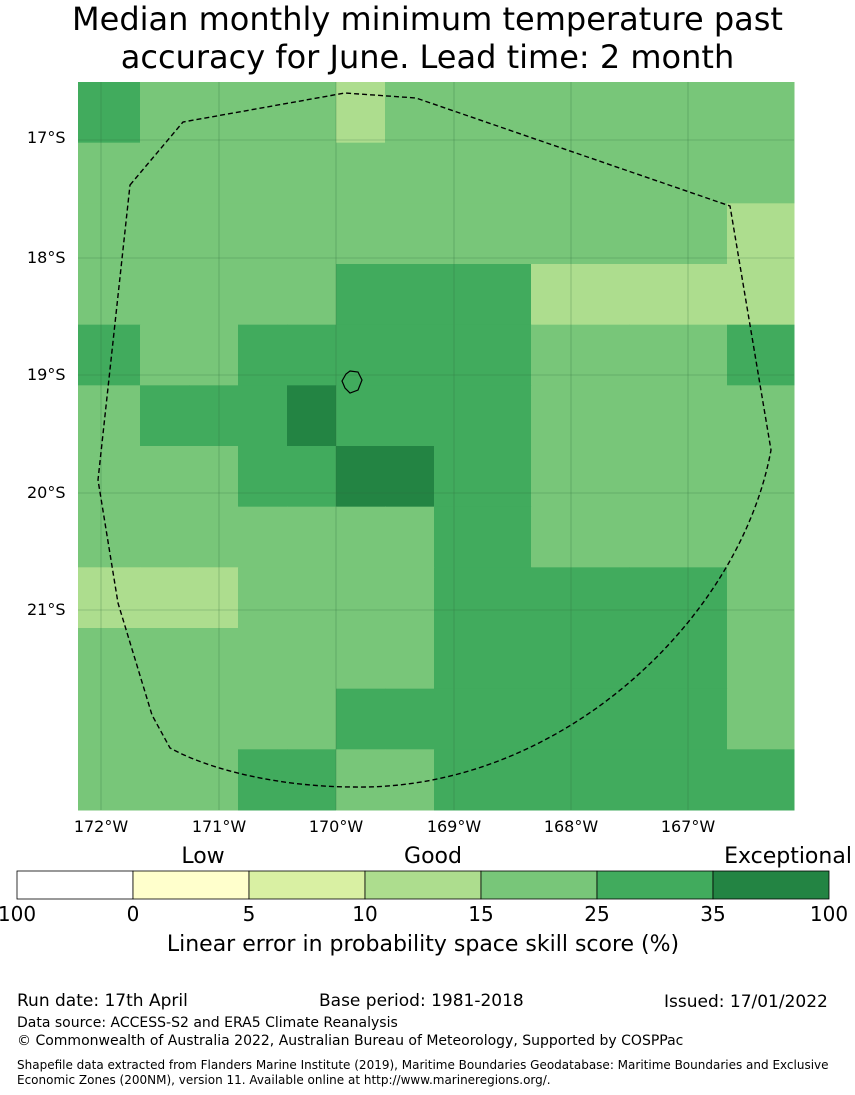  What do you see at coordinates (18, 914) in the screenshot?
I see `colorbar-tick: 100` at bounding box center [18, 914].